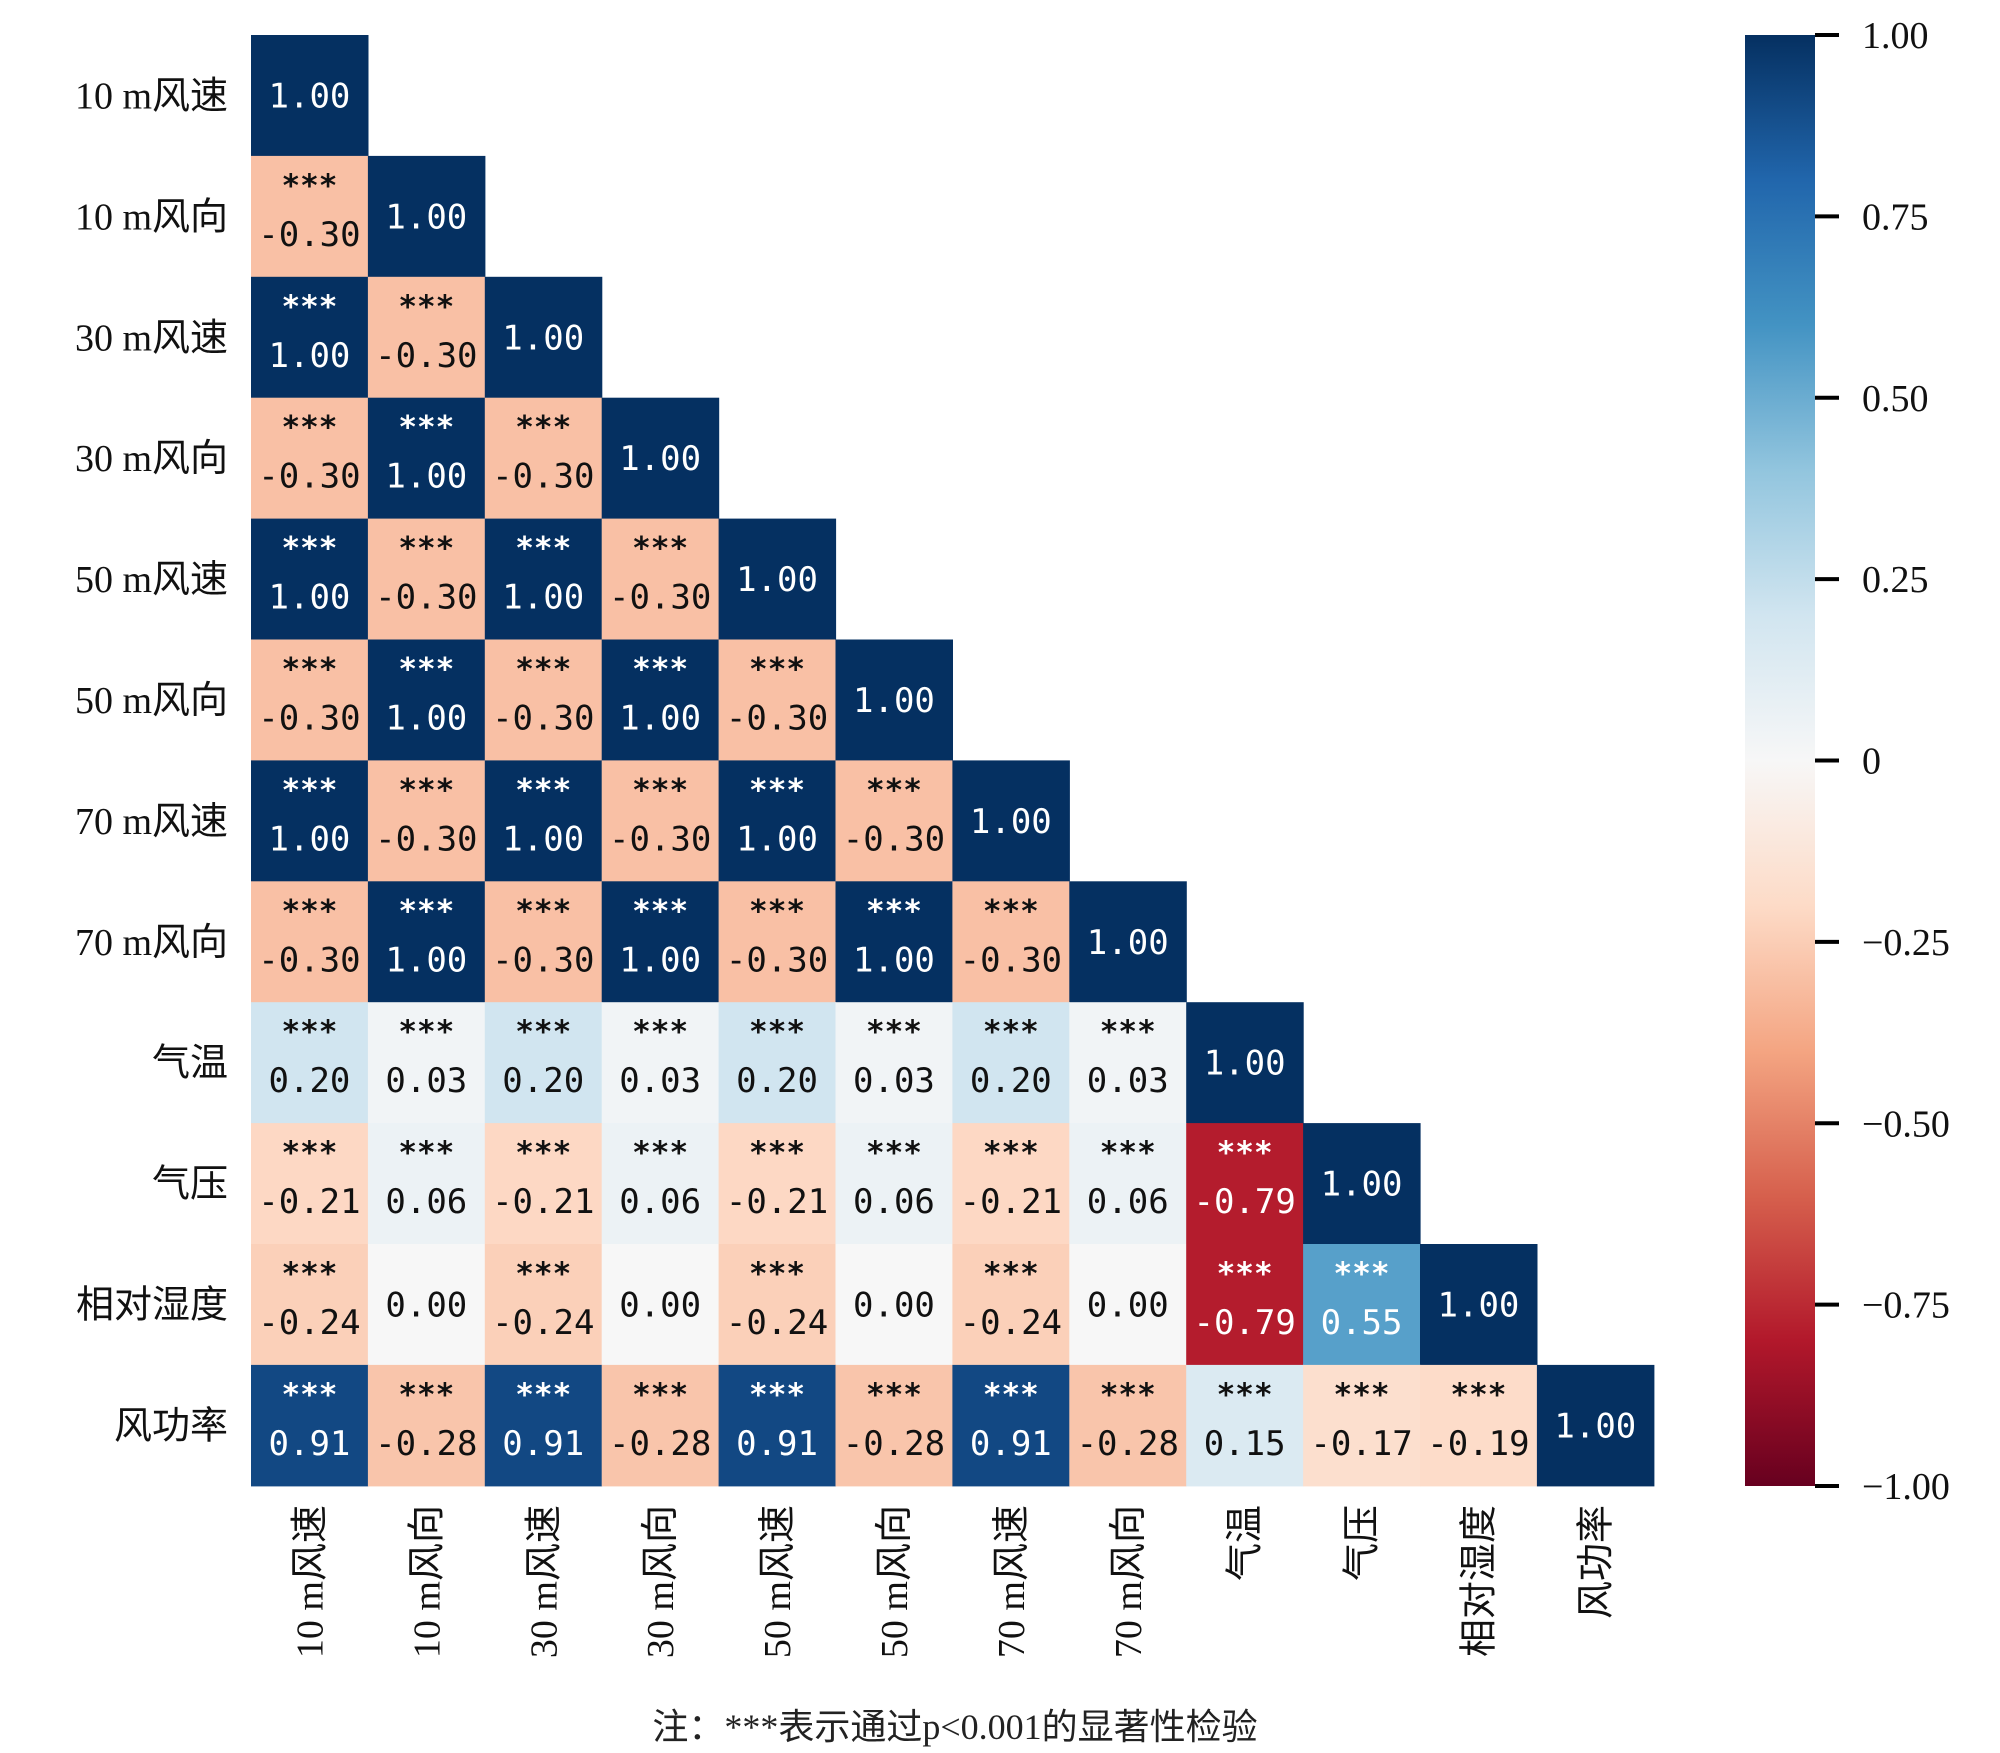  What do you see at coordinates (1362, 1323) in the screenshot?
I see `cell-value-label: 0.55` at bounding box center [1362, 1323].